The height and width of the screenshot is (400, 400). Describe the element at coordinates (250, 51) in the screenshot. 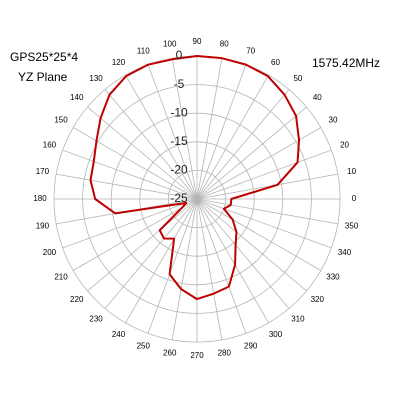

I see `theta-tick-label: 70` at that location.